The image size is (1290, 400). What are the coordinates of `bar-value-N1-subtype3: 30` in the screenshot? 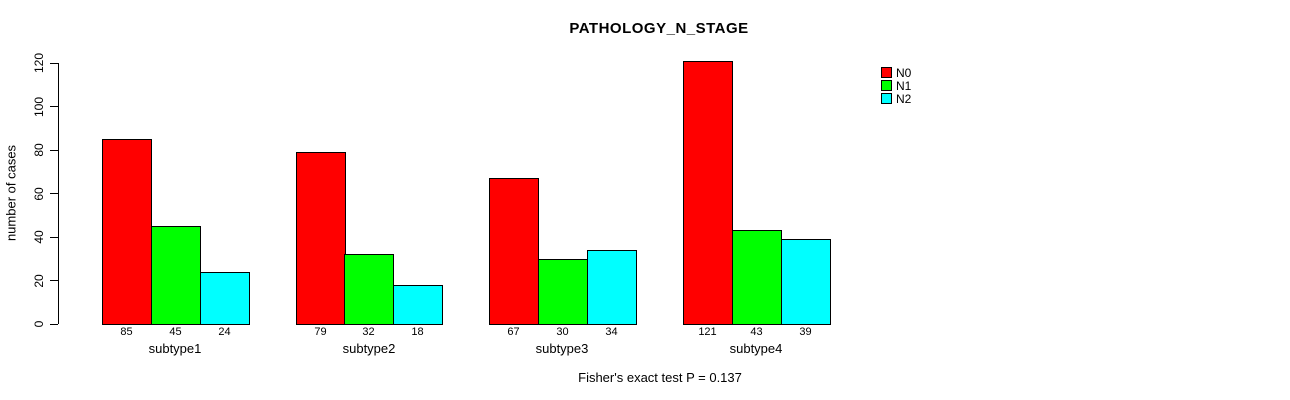 It's located at (562, 332).